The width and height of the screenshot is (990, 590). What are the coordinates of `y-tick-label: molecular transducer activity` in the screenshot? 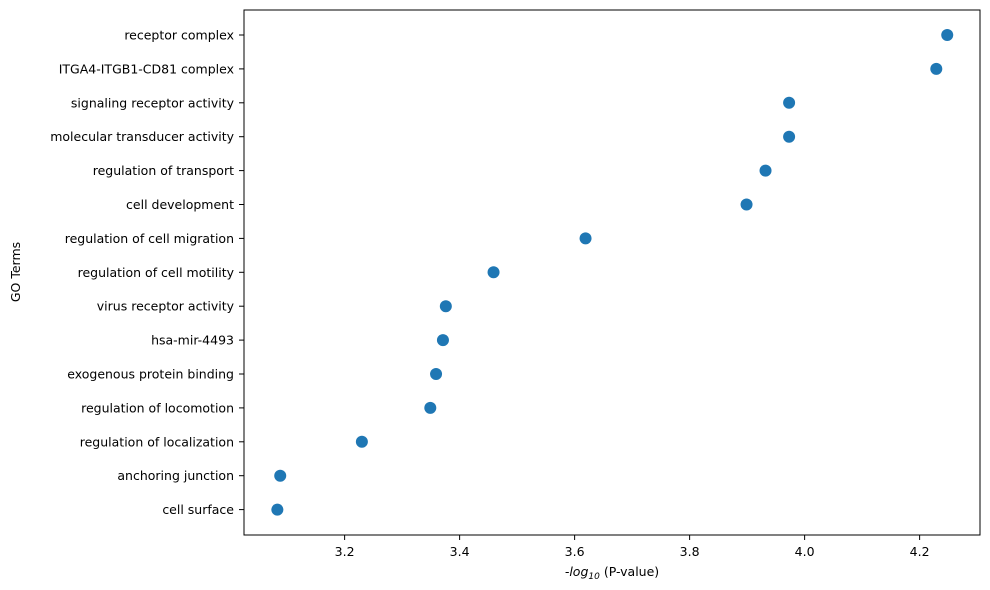 It's located at (142, 136).